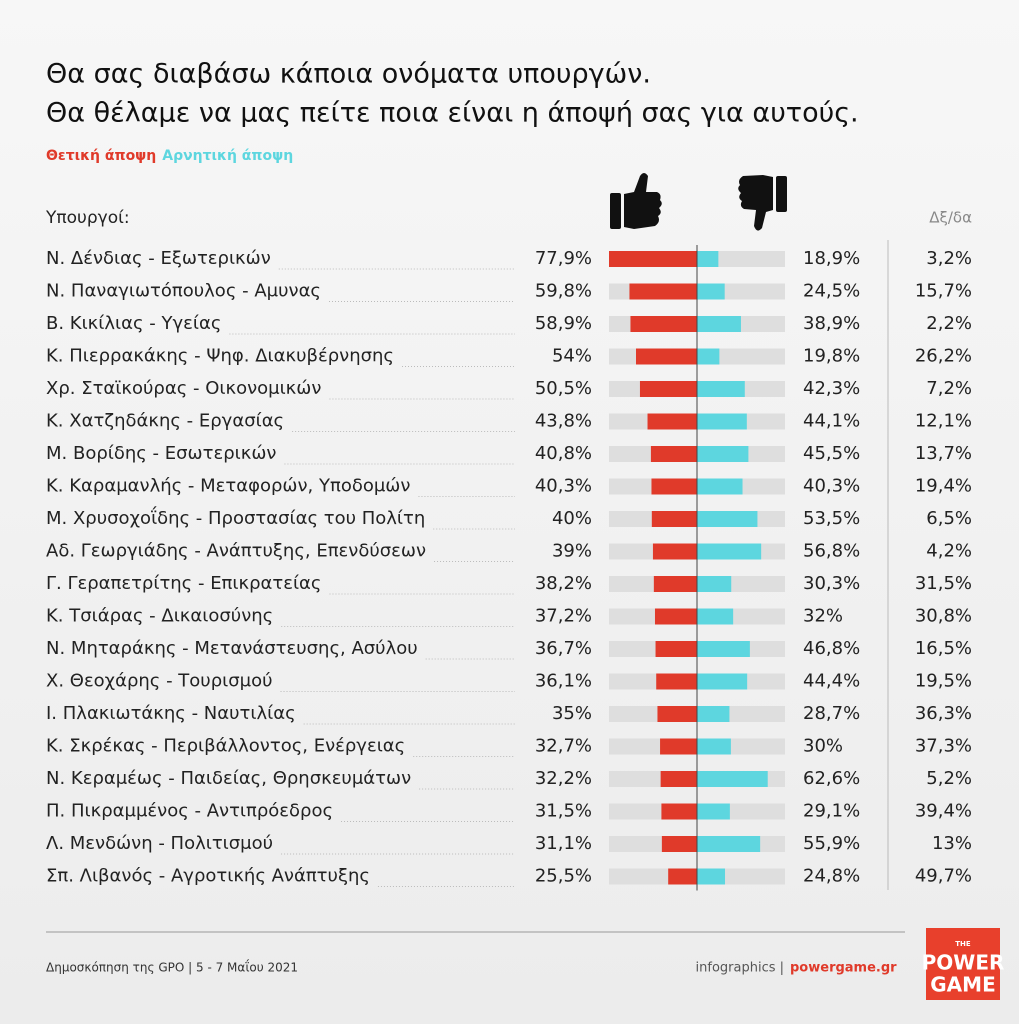  What do you see at coordinates (563, 811) in the screenshot?
I see `value-label: 31,5%` at bounding box center [563, 811].